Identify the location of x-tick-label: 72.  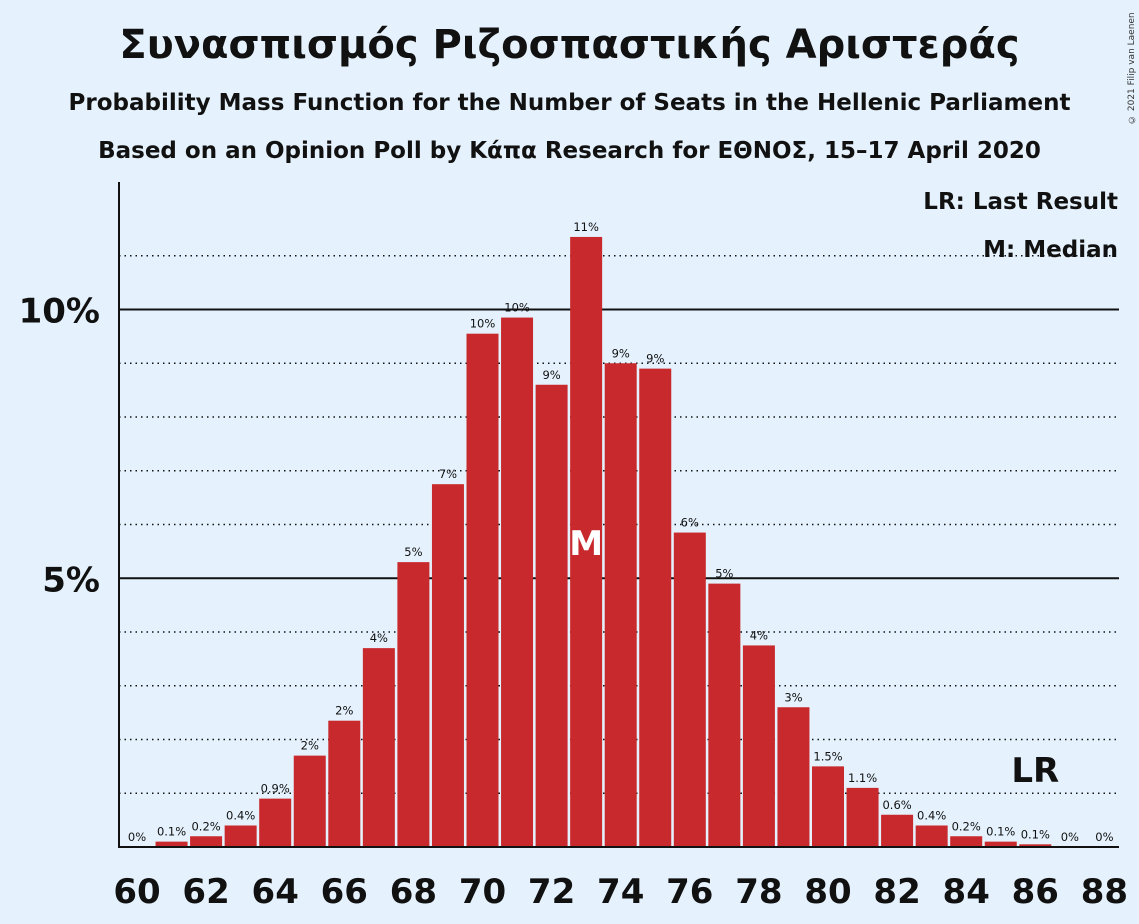
(551, 892).